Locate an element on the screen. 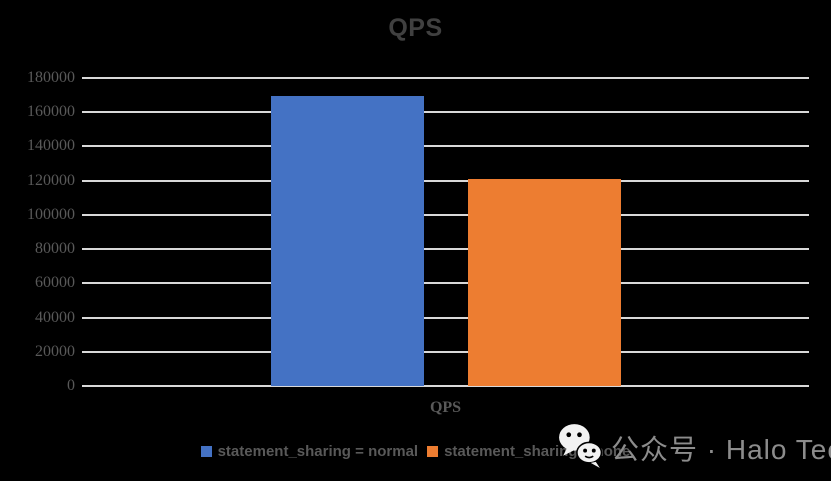  y-tick-label: 40000 is located at coordinates (55, 317).